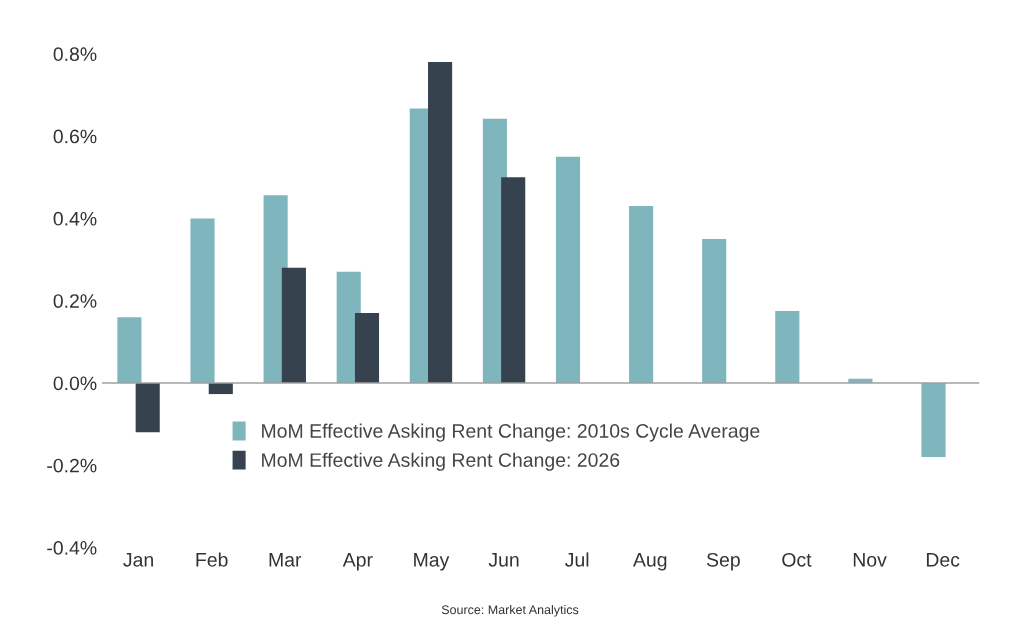 Image resolution: width=1020 pixels, height=633 pixels. What do you see at coordinates (357, 562) in the screenshot?
I see `x-tick-label: Apr` at bounding box center [357, 562].